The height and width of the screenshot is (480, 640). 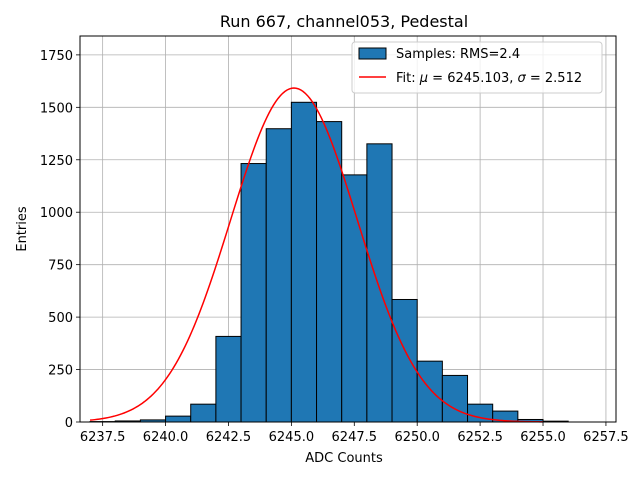 What do you see at coordinates (69, 423) in the screenshot?
I see `y-tick-label: 0` at bounding box center [69, 423].